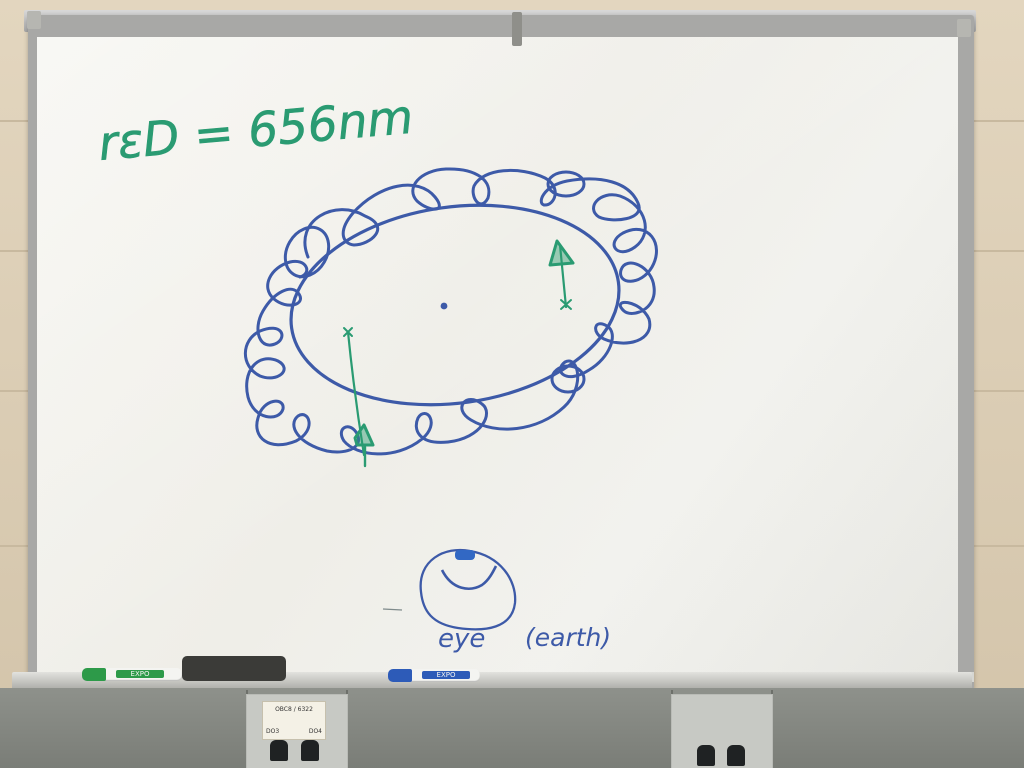  I want to click on lower-wall-panel, so click(512, 728).